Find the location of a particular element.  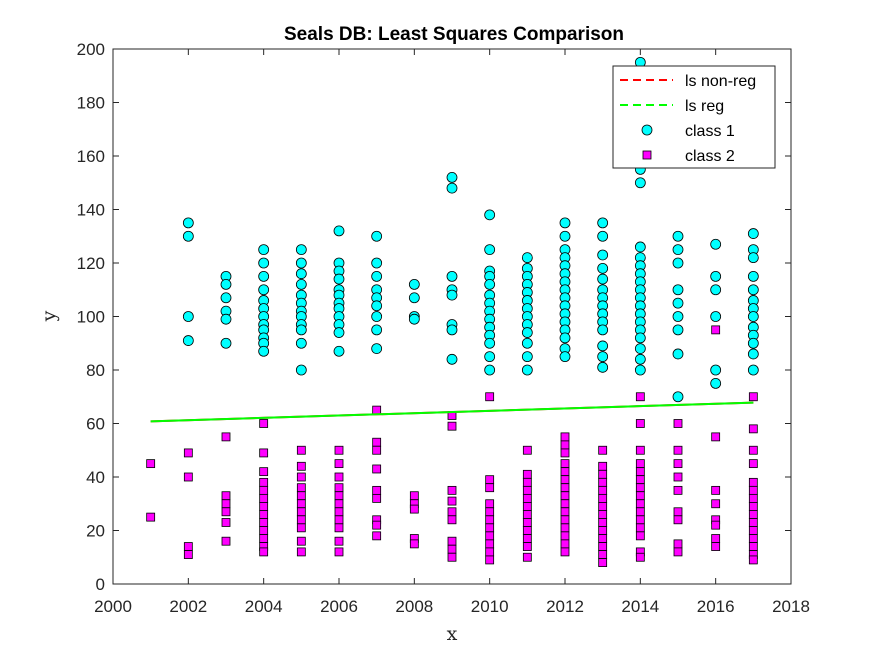

x-tick-label: 2000 is located at coordinates (113, 606).